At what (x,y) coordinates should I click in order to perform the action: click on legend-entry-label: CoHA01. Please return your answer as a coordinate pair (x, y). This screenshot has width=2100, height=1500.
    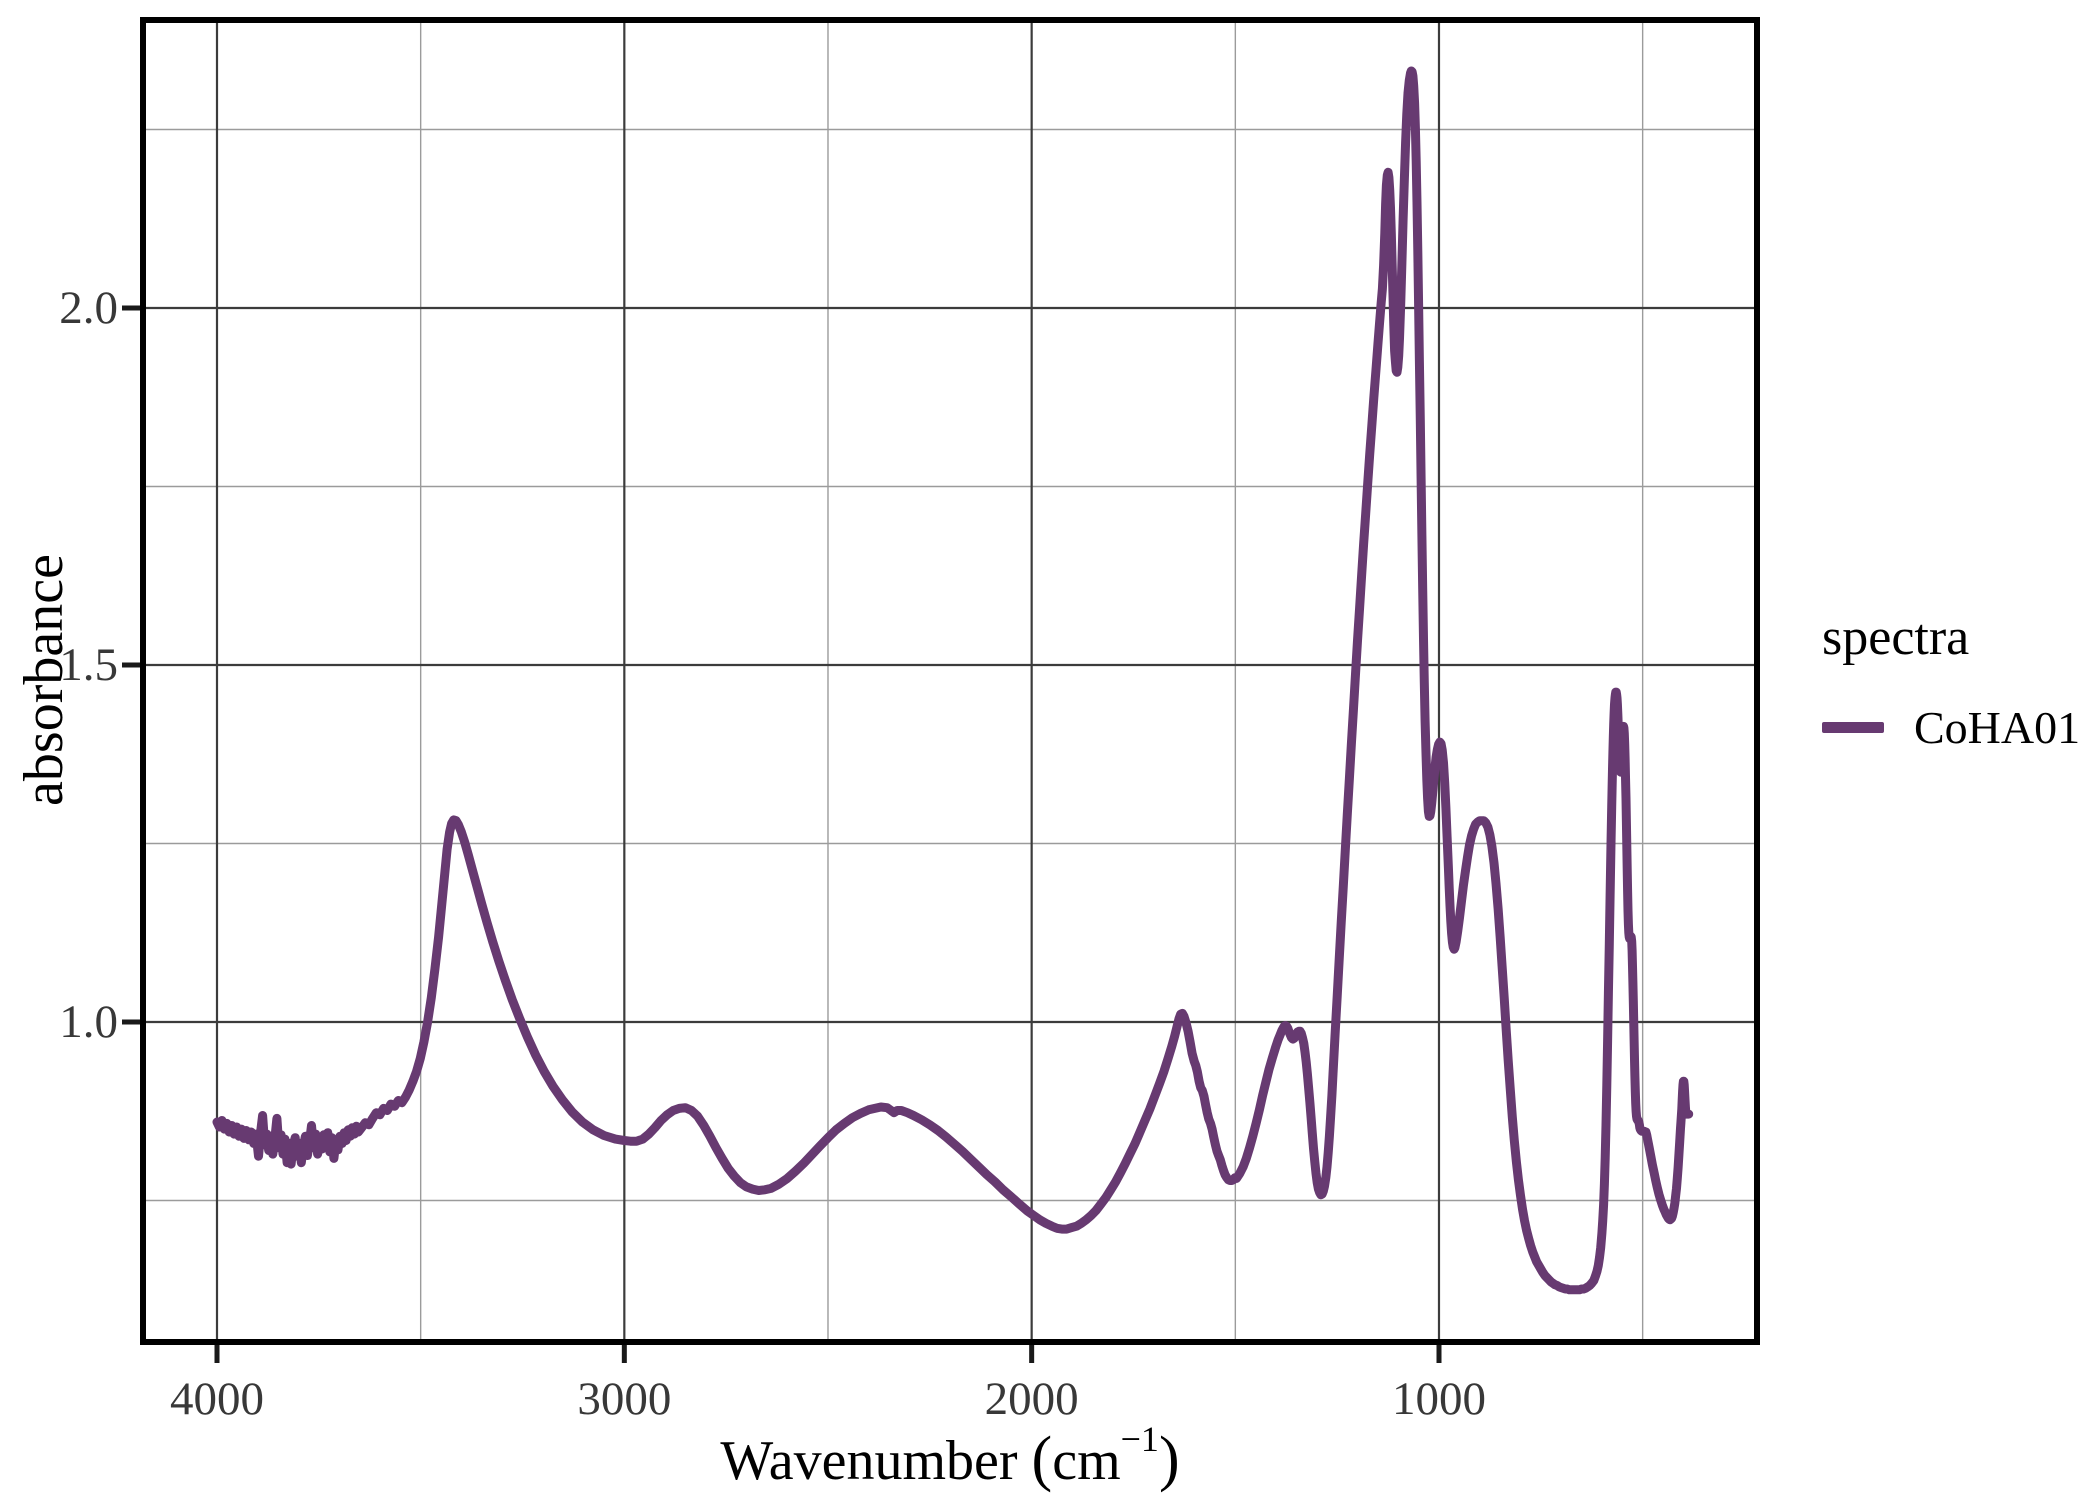
    Looking at the image, I should click on (1997, 727).